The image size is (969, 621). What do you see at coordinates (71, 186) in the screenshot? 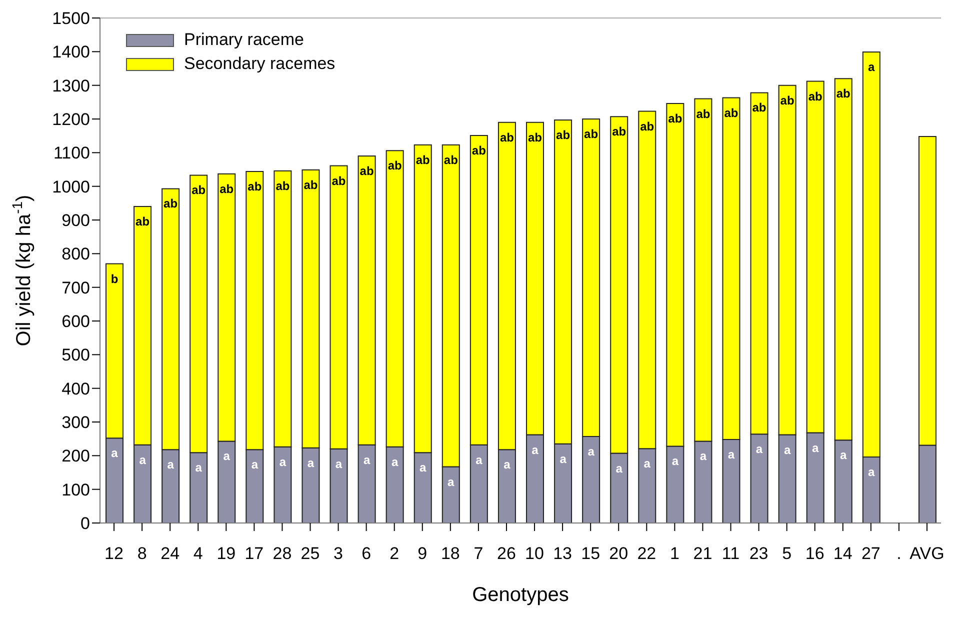
I see `y-tick-label: 1000` at bounding box center [71, 186].